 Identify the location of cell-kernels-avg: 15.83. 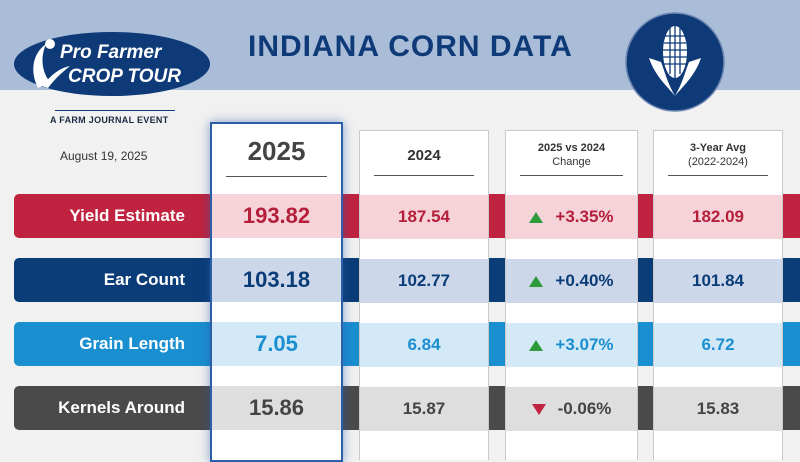
(718, 409).